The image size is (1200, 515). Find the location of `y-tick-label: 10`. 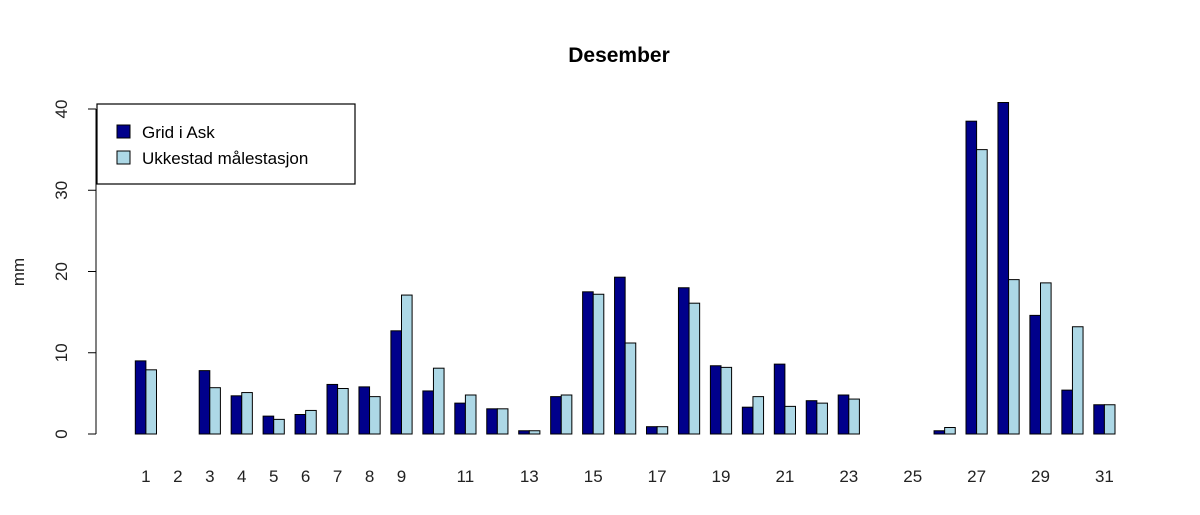

y-tick-label: 10 is located at coordinates (61, 352).